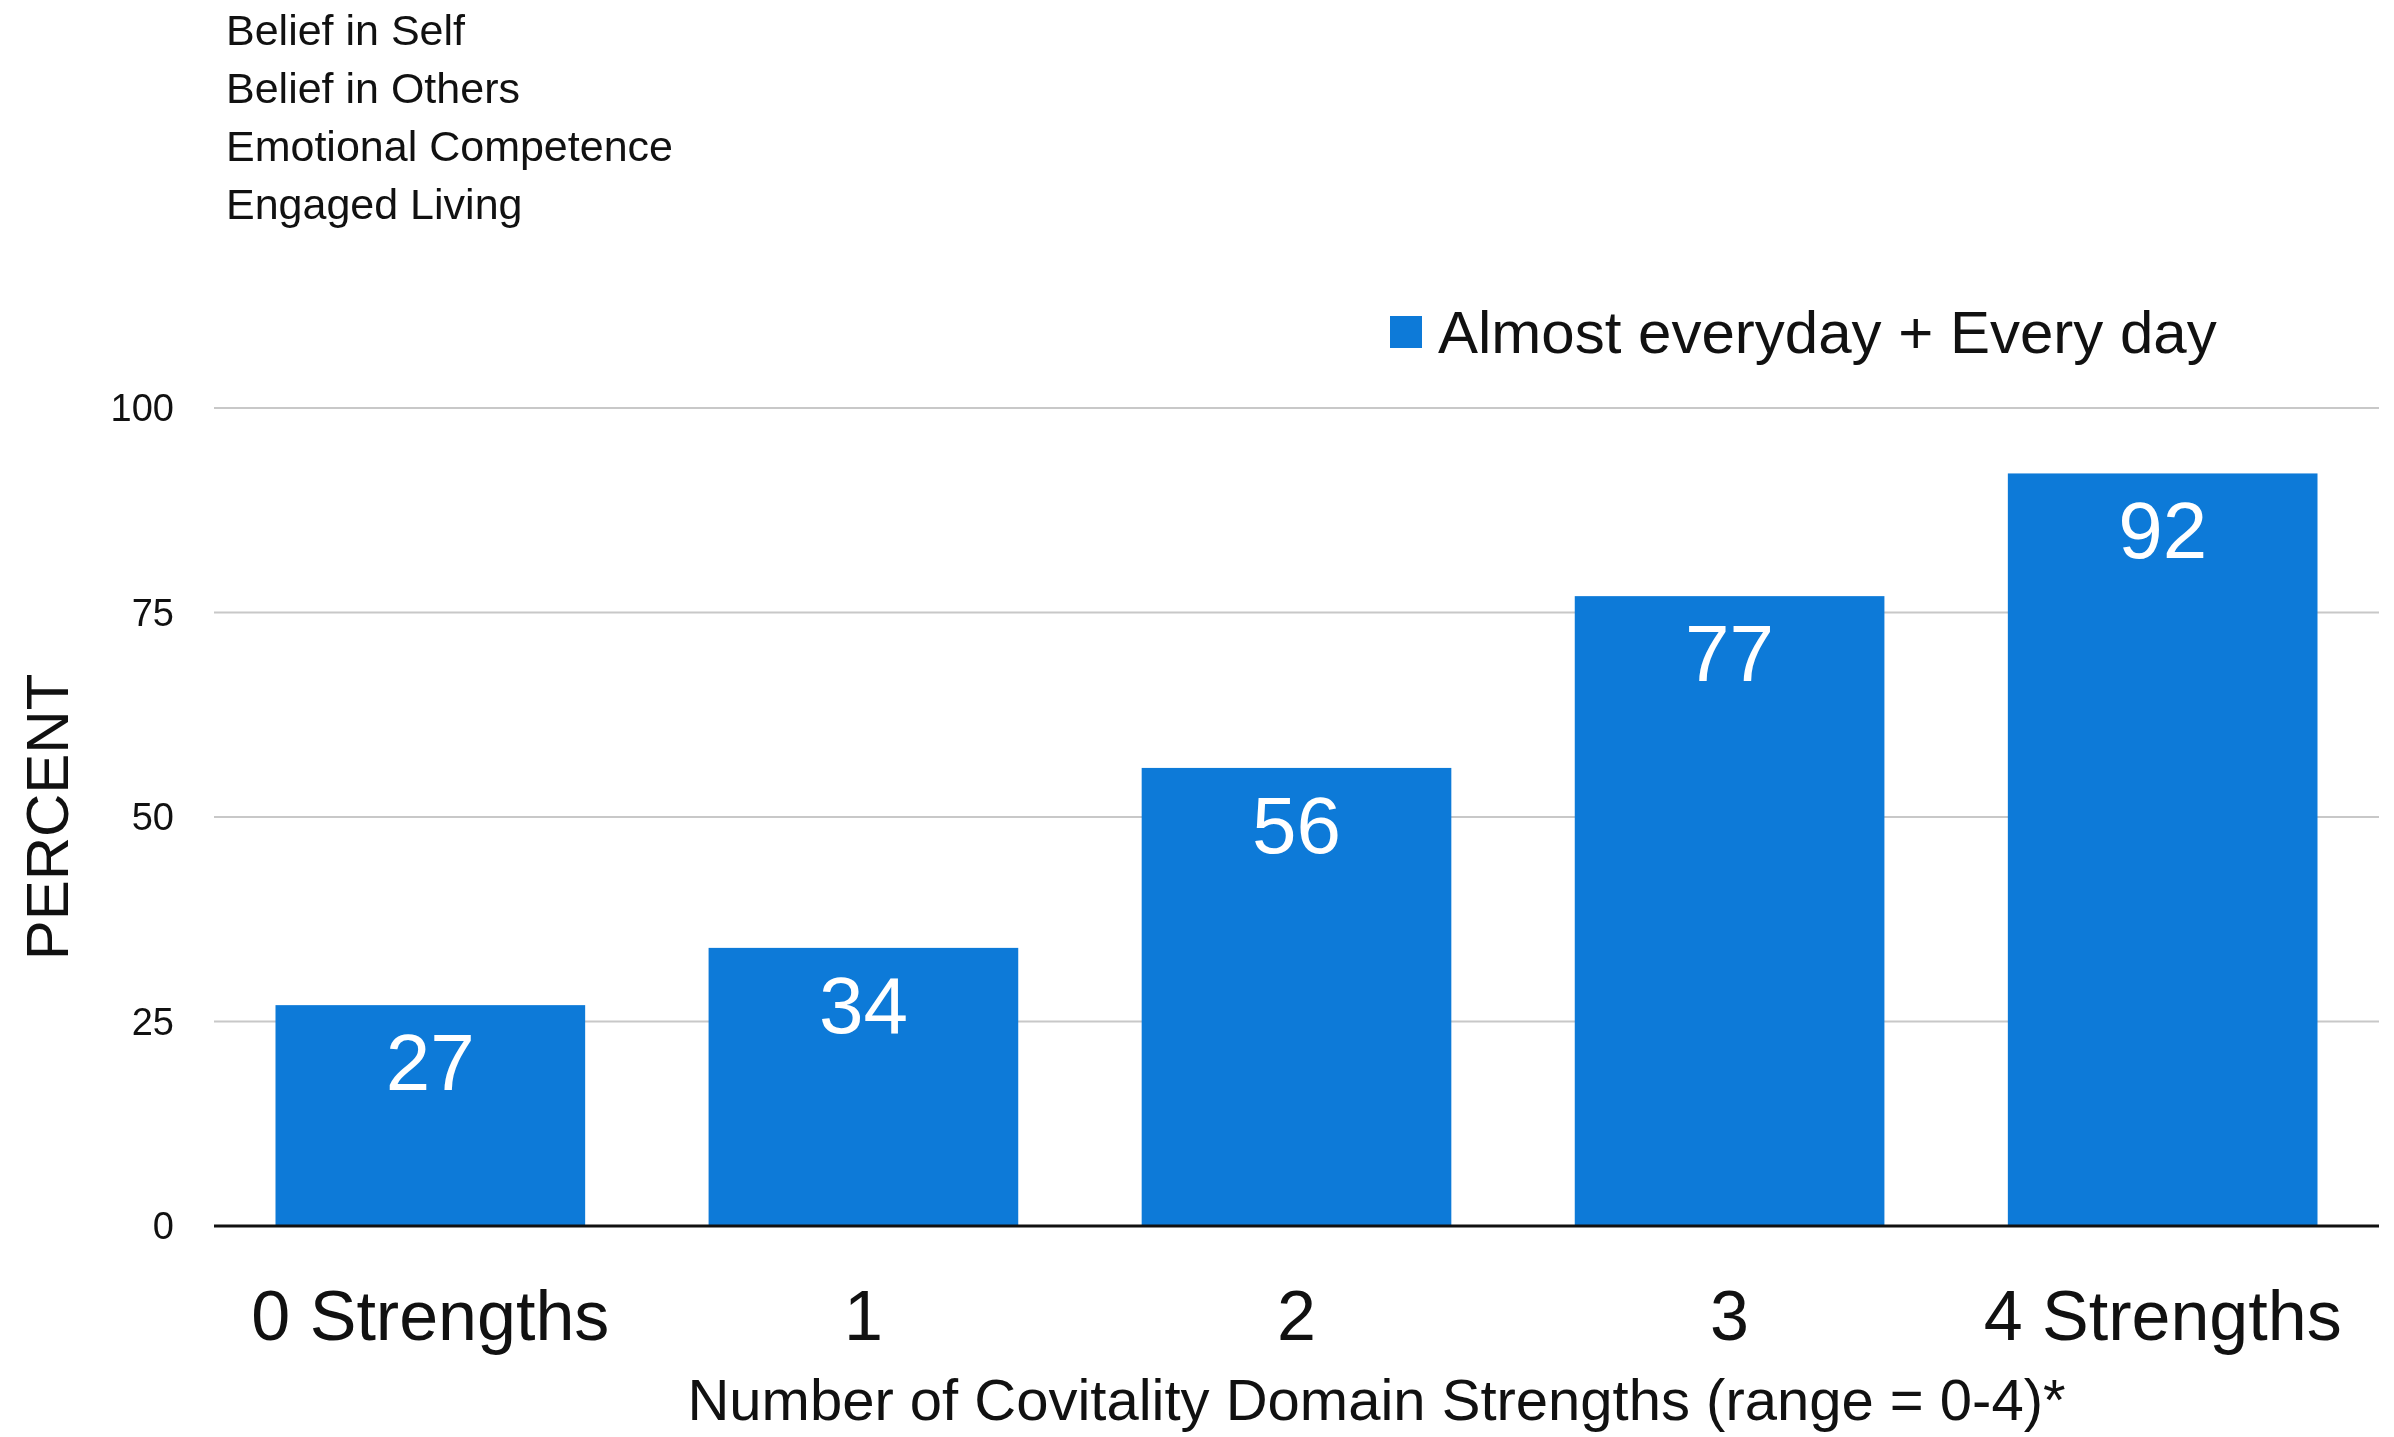 The width and height of the screenshot is (2394, 1437). What do you see at coordinates (430, 1063) in the screenshot?
I see `data-label: 27` at bounding box center [430, 1063].